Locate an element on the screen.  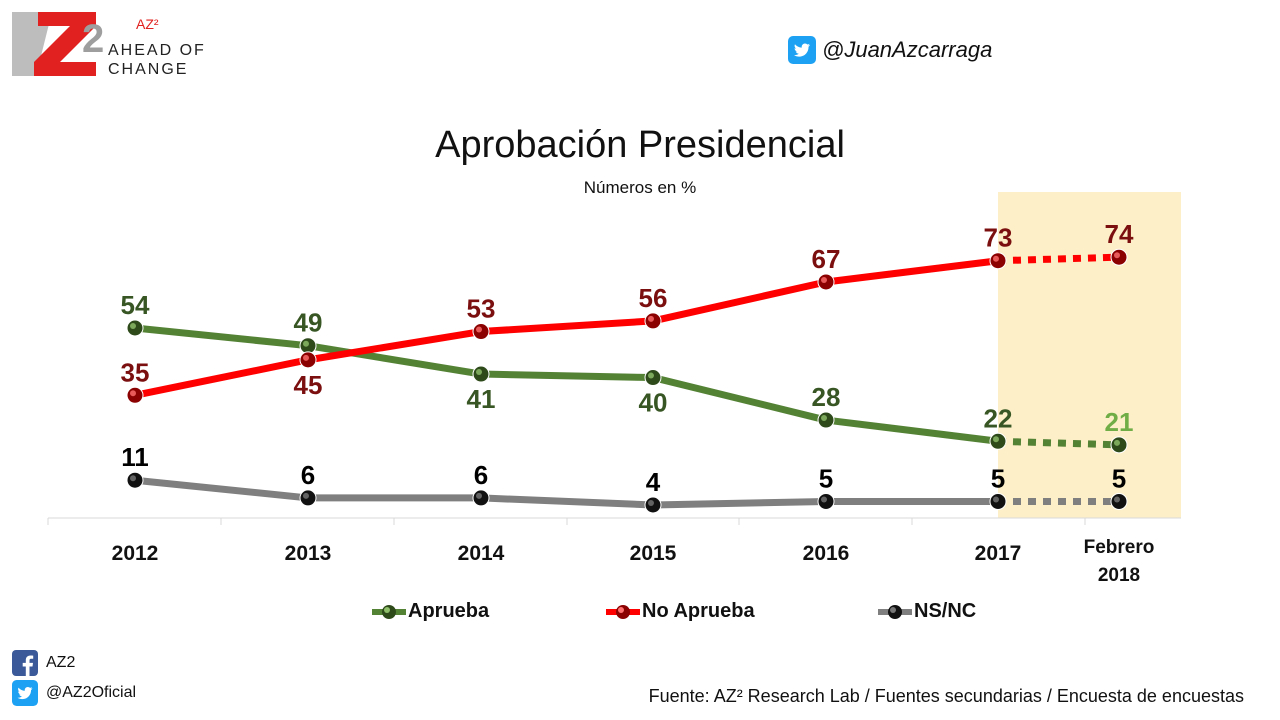
data-label: 53 is located at coordinates (481, 309).